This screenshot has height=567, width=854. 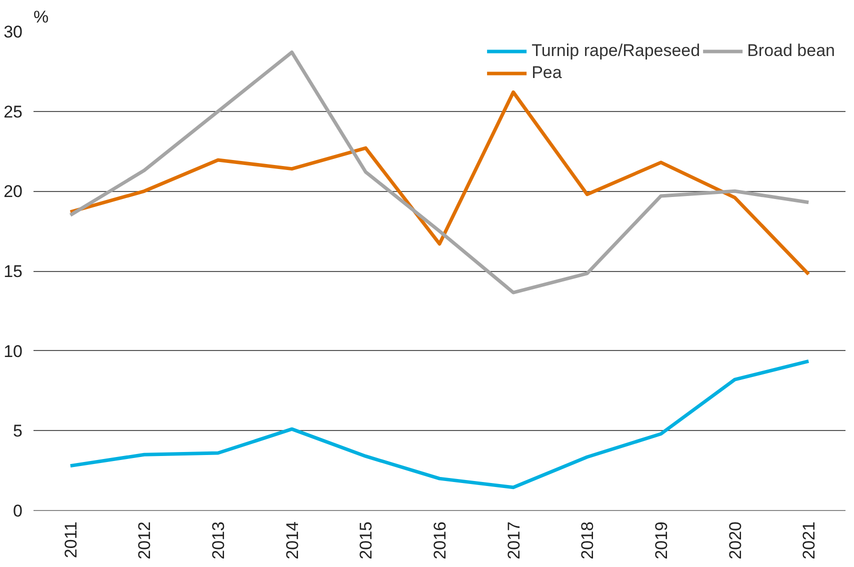 I want to click on legend-label: Broad bean, so click(x=791, y=51).